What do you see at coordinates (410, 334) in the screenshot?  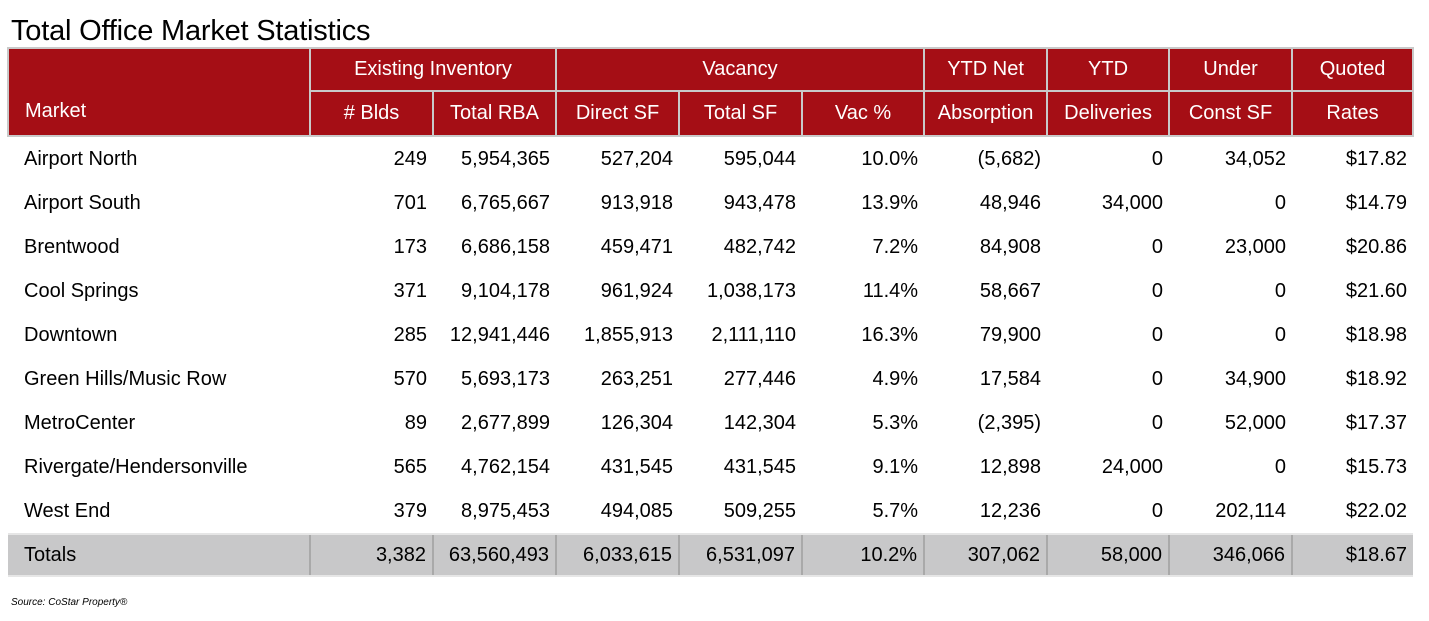 I see `cell-blds: 285` at bounding box center [410, 334].